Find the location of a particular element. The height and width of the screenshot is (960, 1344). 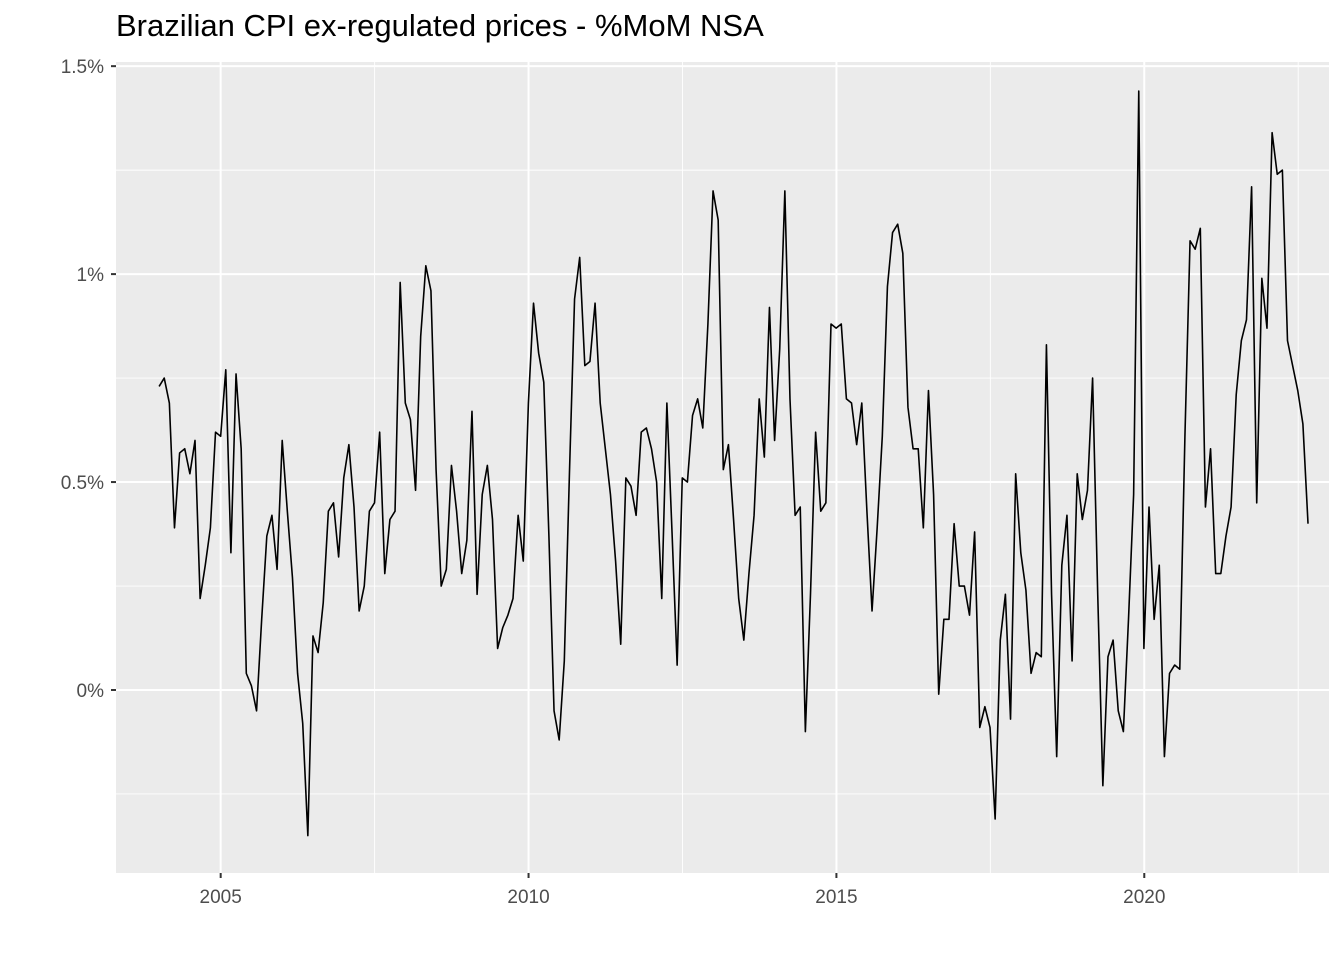

x-axis: 2005 2010 2015 2020 is located at coordinates (682, 890).